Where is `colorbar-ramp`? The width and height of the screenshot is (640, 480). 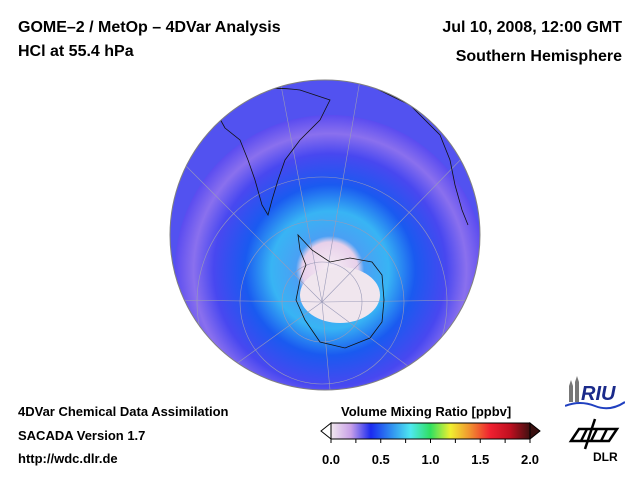
colorbar-ramp is located at coordinates (430, 431).